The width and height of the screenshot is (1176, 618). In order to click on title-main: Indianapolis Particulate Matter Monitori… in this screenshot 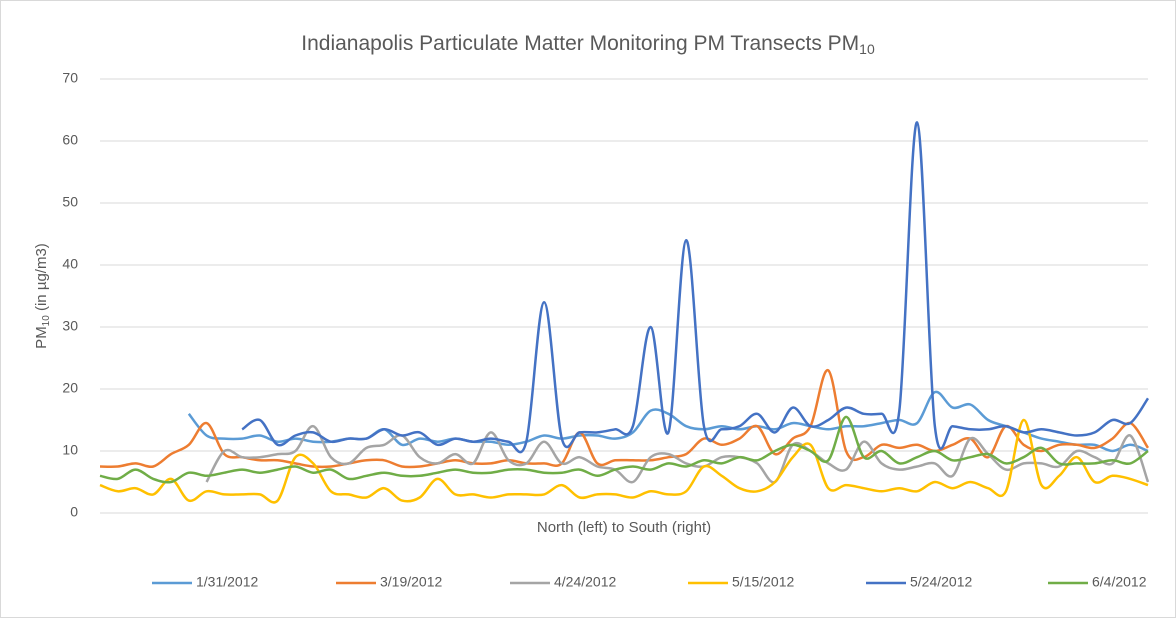, I will do `click(580, 43)`.